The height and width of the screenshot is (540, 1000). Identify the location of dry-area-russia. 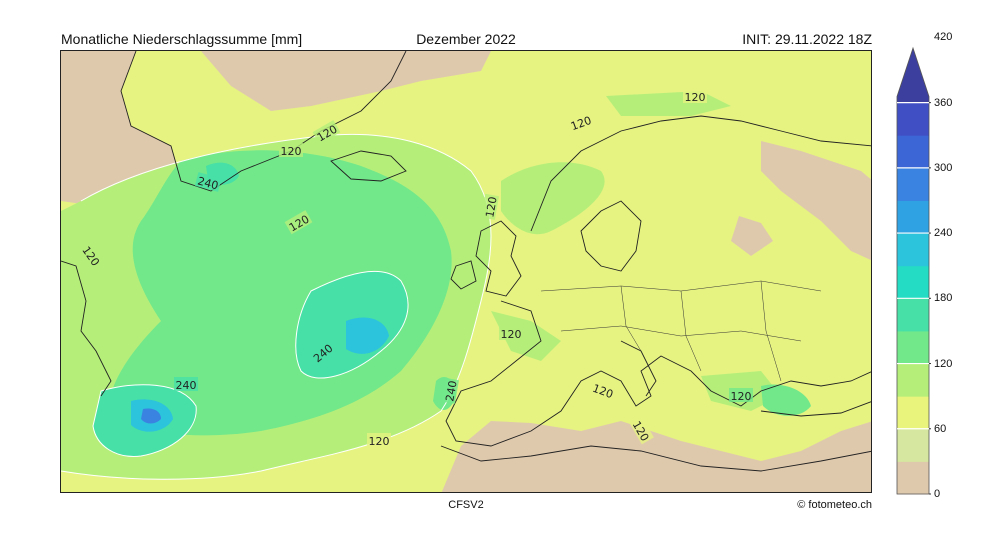
(816, 201).